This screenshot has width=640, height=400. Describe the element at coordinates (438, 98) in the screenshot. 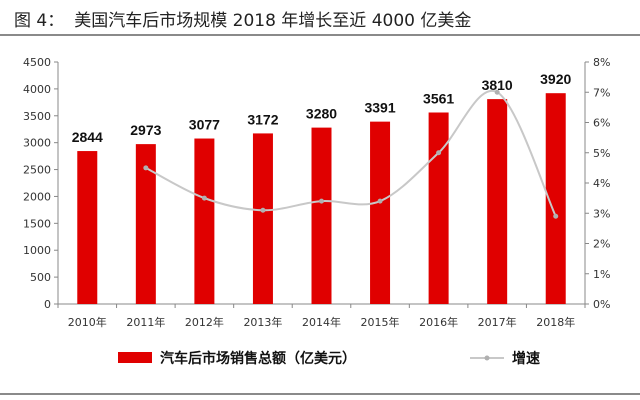

I see `bar-value-label: 3561` at that location.